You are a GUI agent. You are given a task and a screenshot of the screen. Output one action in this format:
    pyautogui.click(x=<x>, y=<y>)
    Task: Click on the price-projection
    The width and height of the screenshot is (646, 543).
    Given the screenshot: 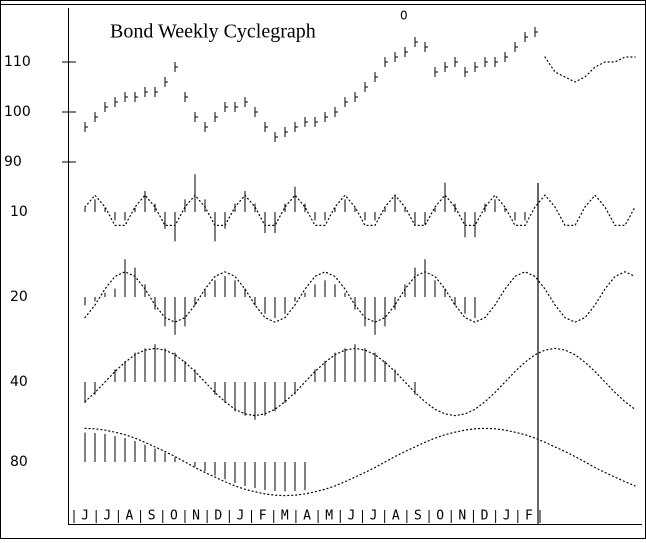 What is the action you would take?
    pyautogui.click(x=590, y=69)
    